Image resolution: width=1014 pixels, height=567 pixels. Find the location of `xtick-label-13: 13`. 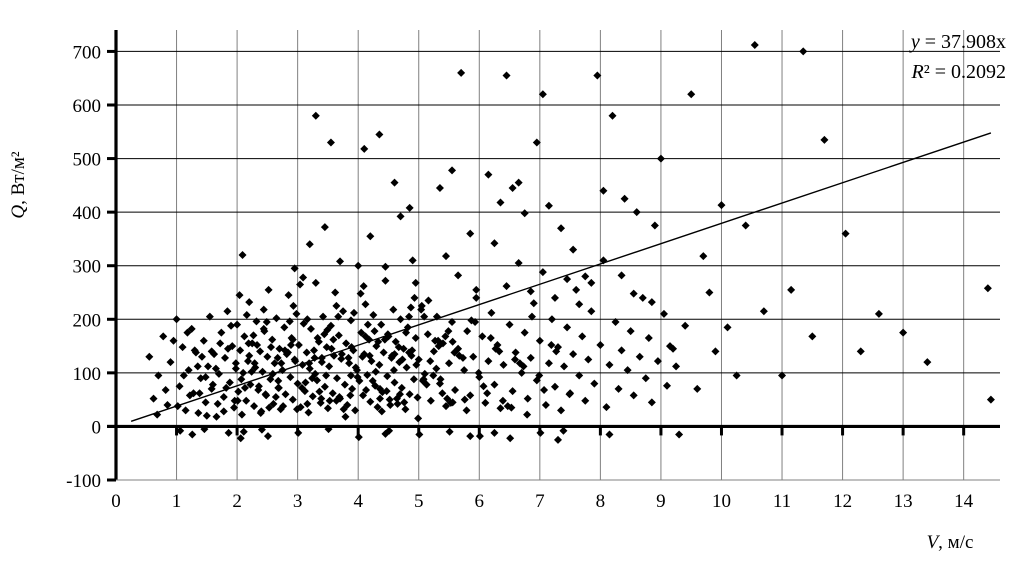

xtick-label-13: 13 is located at coordinates (903, 501).